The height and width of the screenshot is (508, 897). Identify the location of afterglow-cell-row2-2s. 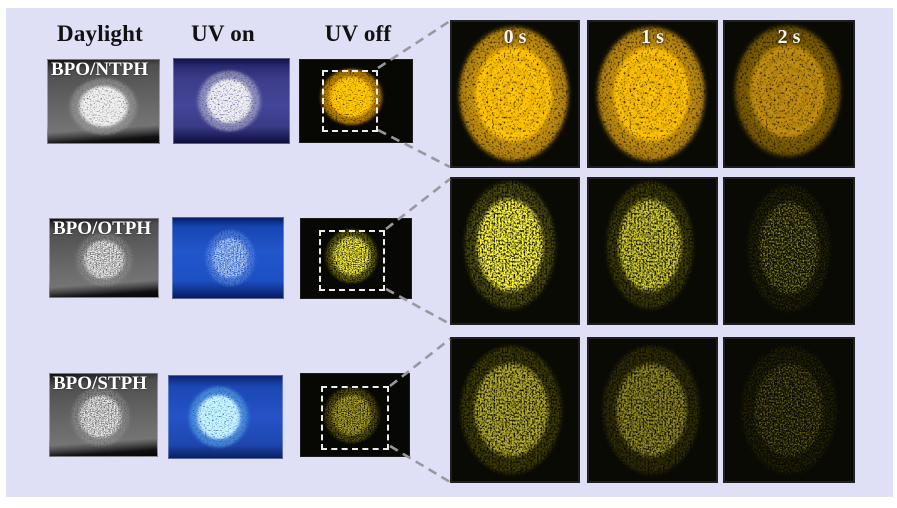
(789, 251).